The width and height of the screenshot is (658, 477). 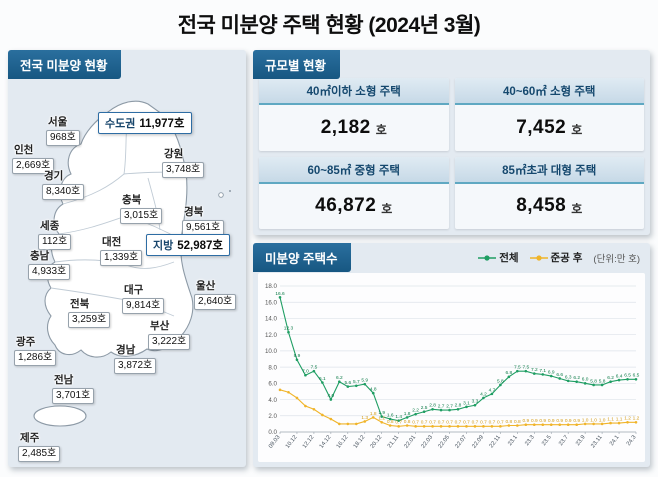 What do you see at coordinates (564, 441) in the screenshot?
I see `svg-text: 23.7` at bounding box center [564, 441].